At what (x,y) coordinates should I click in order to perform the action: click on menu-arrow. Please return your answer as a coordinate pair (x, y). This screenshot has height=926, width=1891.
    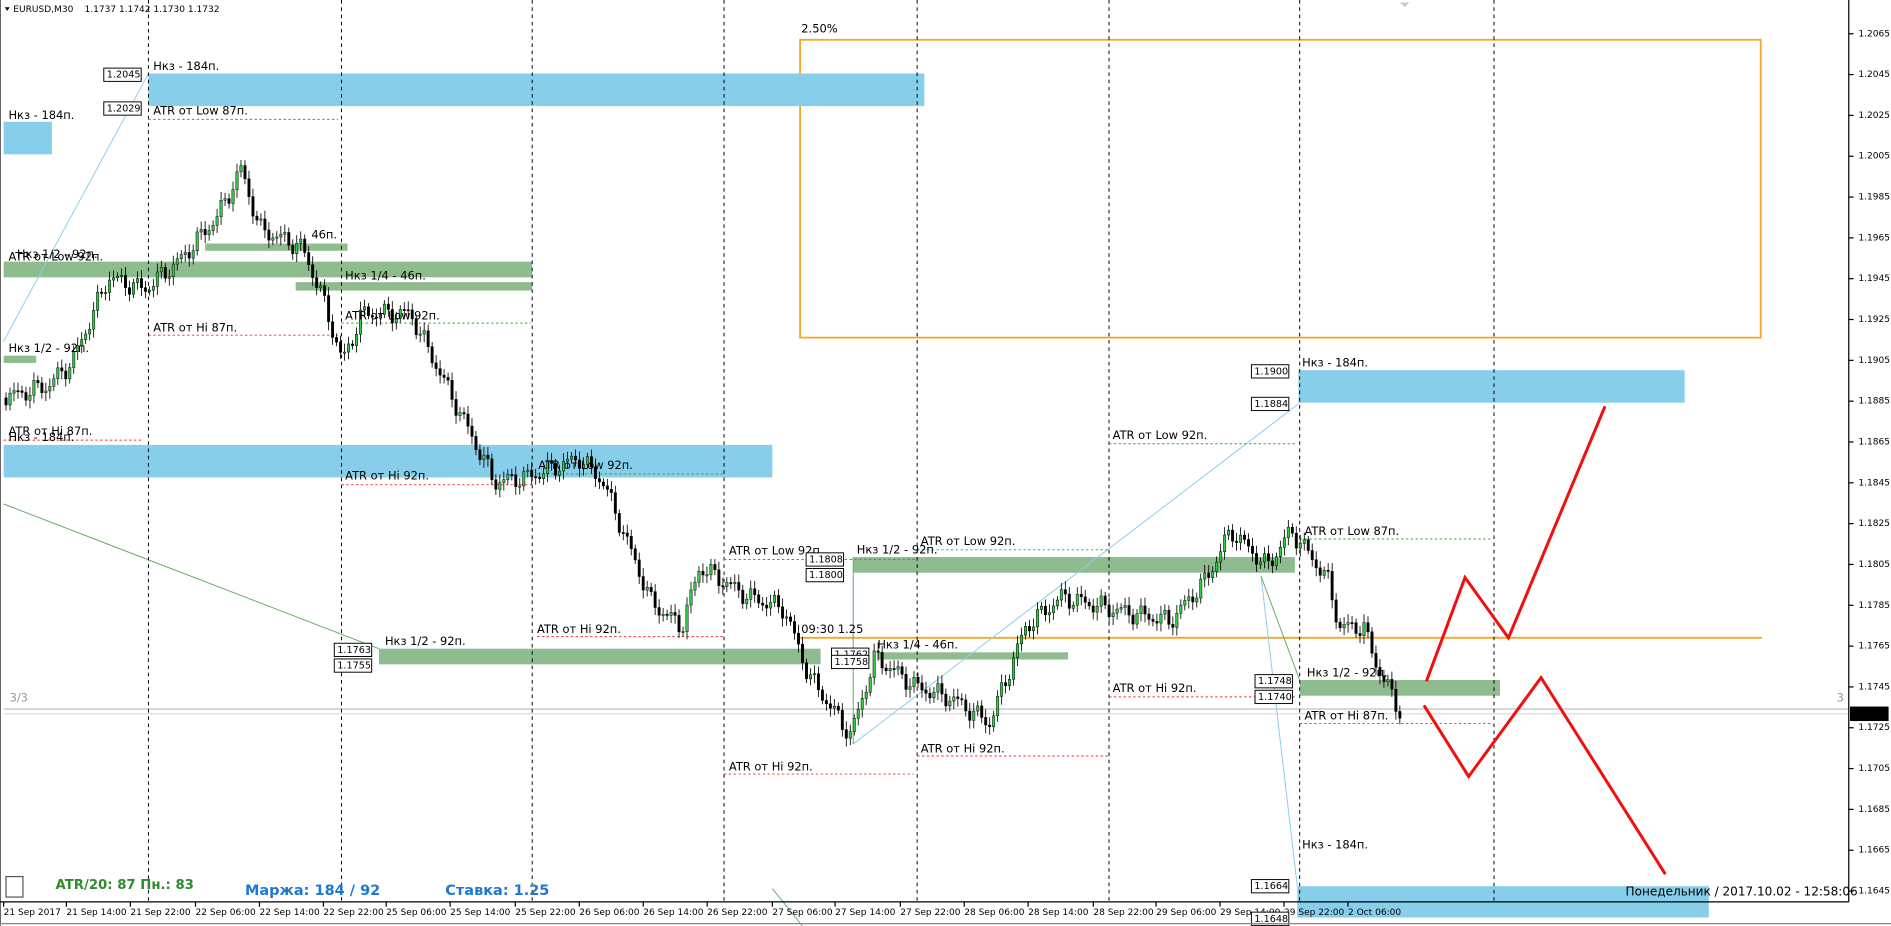
    Looking at the image, I should click on (7, 9).